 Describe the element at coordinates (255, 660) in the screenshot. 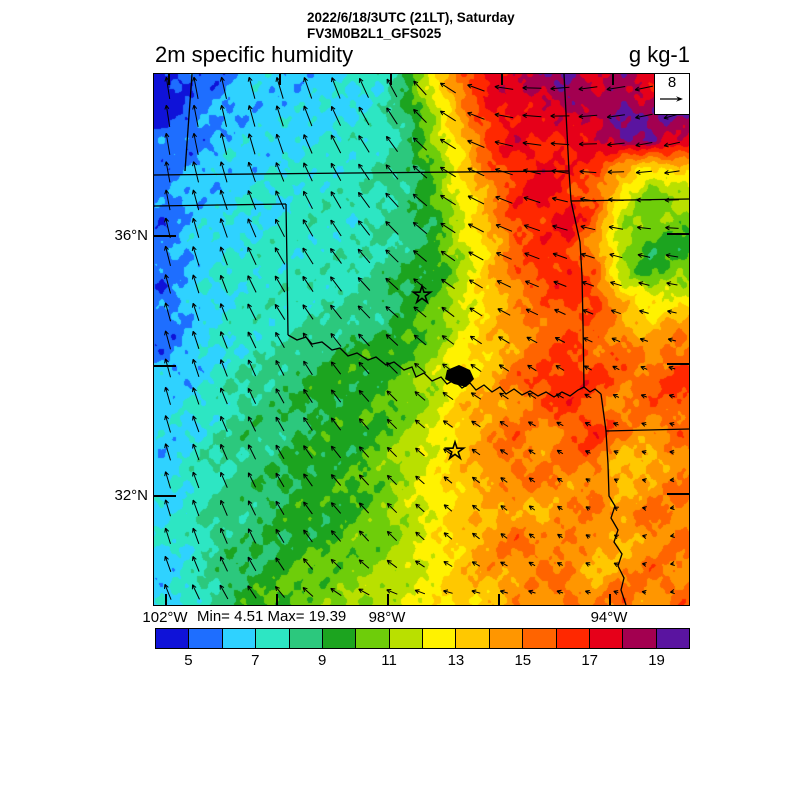

I see `colorbar-tick-label: 7` at that location.